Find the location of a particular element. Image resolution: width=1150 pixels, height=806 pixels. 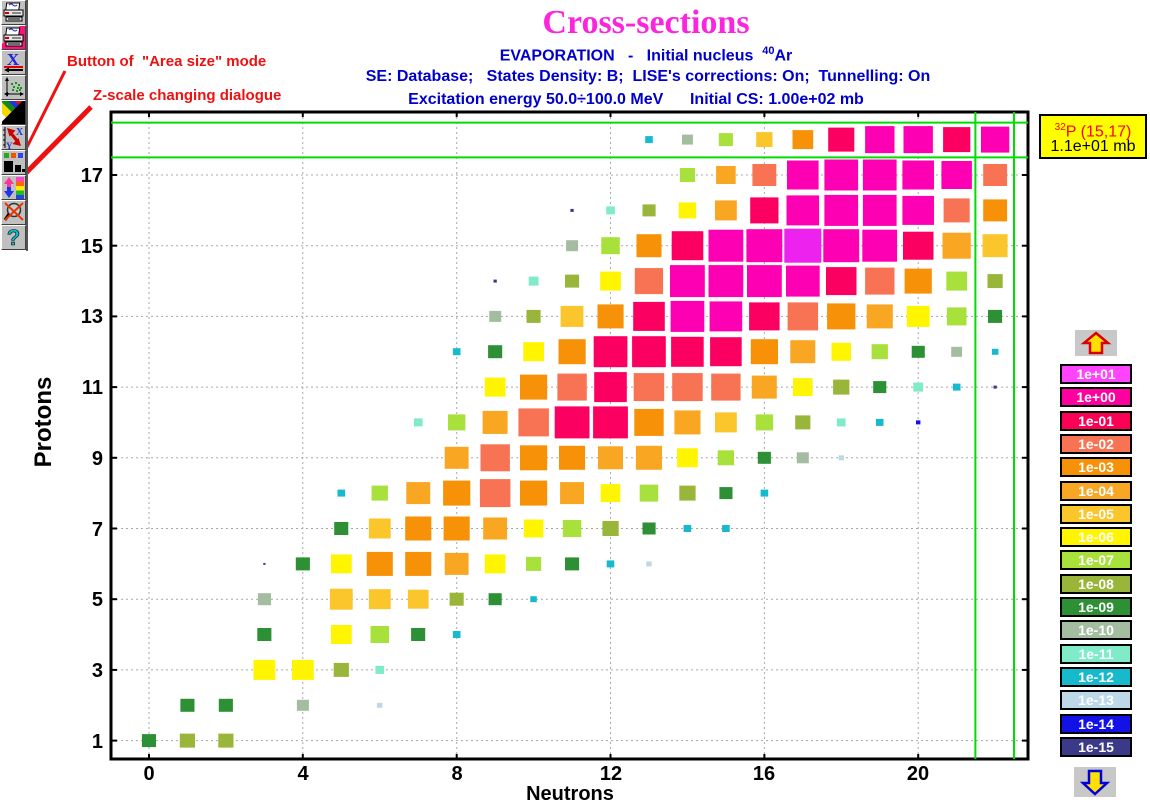

svg-text: 20 is located at coordinates (918, 774).